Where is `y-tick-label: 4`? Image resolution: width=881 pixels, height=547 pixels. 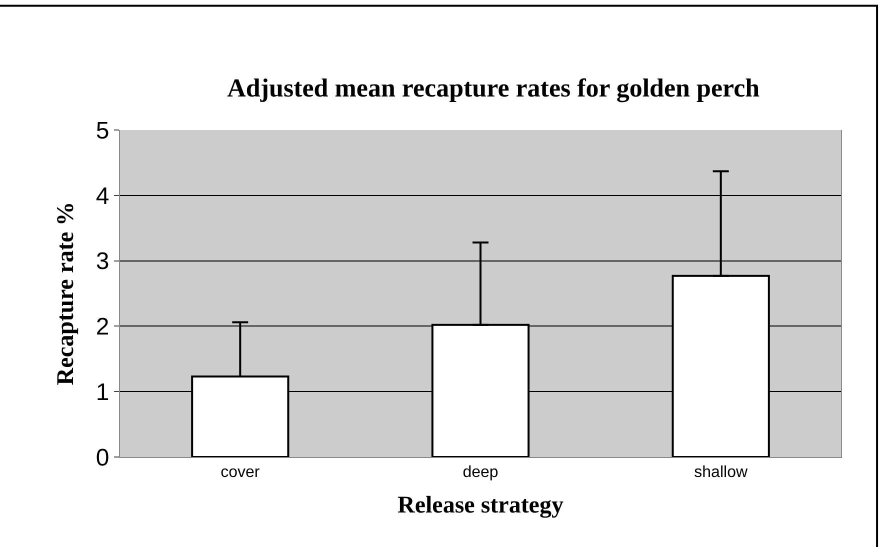
y-tick-label: 4 is located at coordinates (103, 196).